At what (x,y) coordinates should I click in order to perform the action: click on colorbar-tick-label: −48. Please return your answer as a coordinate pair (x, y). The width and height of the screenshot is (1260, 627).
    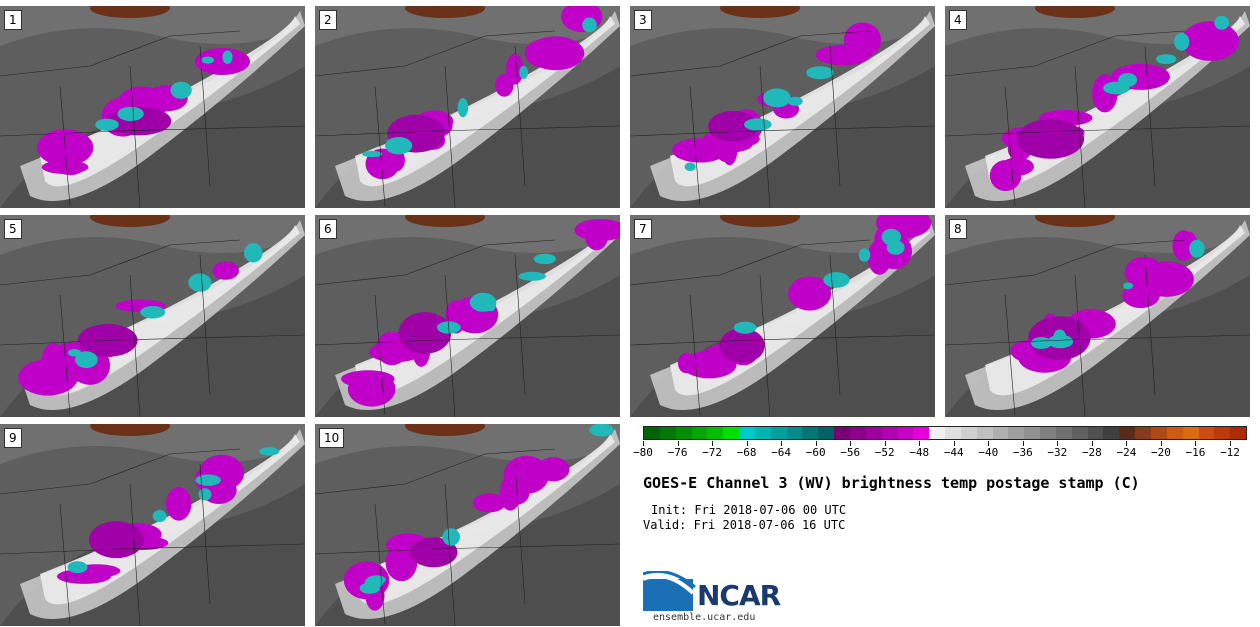
    Looking at the image, I should click on (919, 452).